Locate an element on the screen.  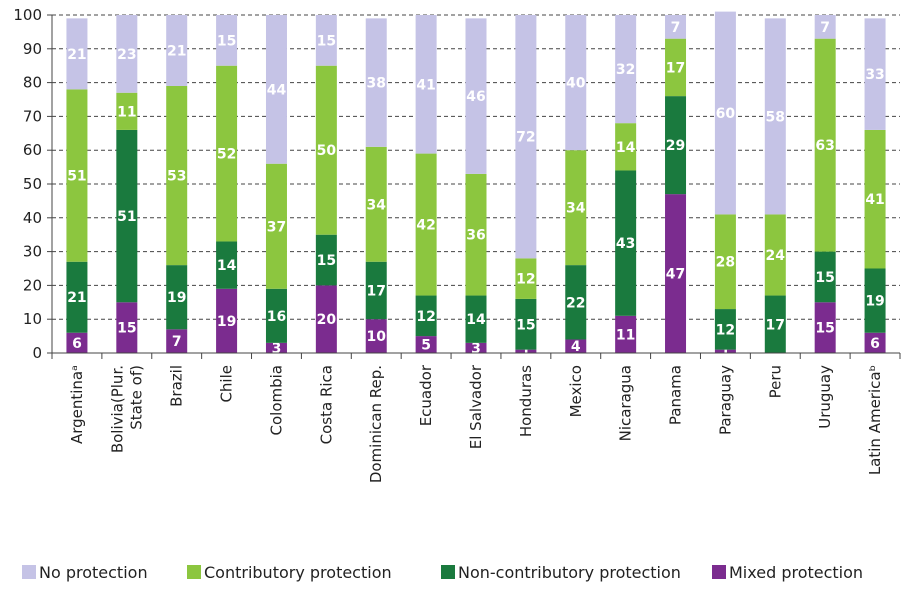
legend-label: Mixed protection is located at coordinates (796, 572).